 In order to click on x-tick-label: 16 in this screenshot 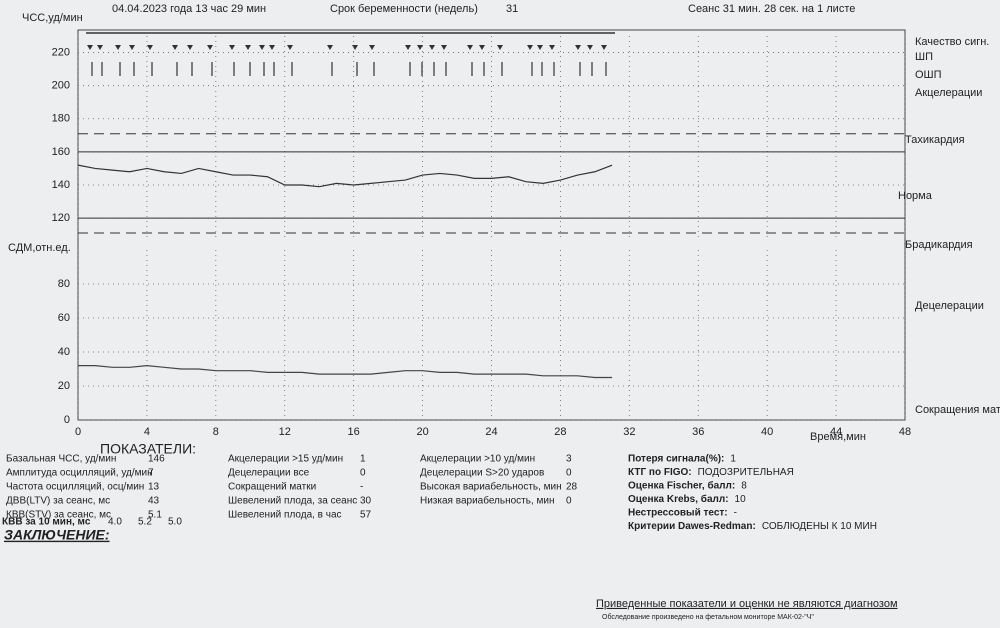, I will do `click(354, 432)`.